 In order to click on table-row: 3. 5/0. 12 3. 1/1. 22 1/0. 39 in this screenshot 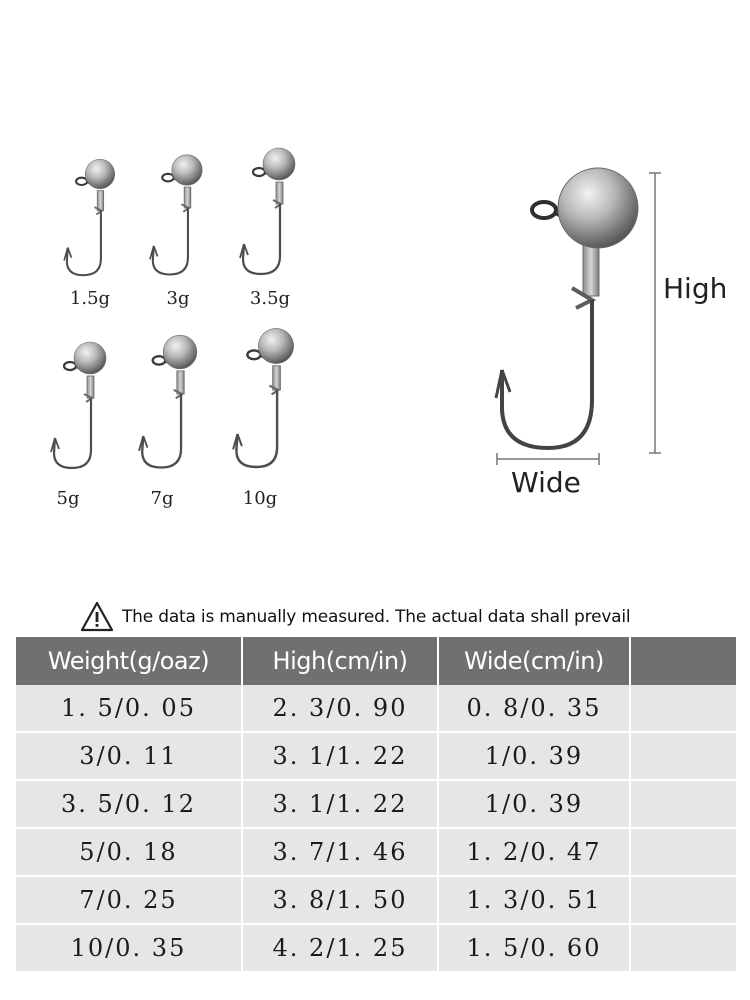, I will do `click(376, 804)`.